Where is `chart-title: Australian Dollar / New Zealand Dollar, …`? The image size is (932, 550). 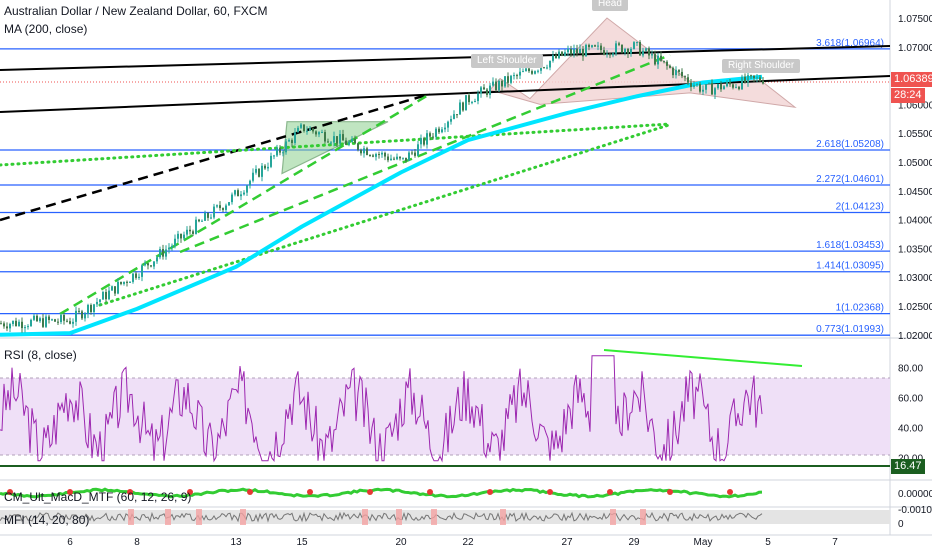
chart-title: Australian Dollar / New Zealand Dollar, … is located at coordinates (136, 11).